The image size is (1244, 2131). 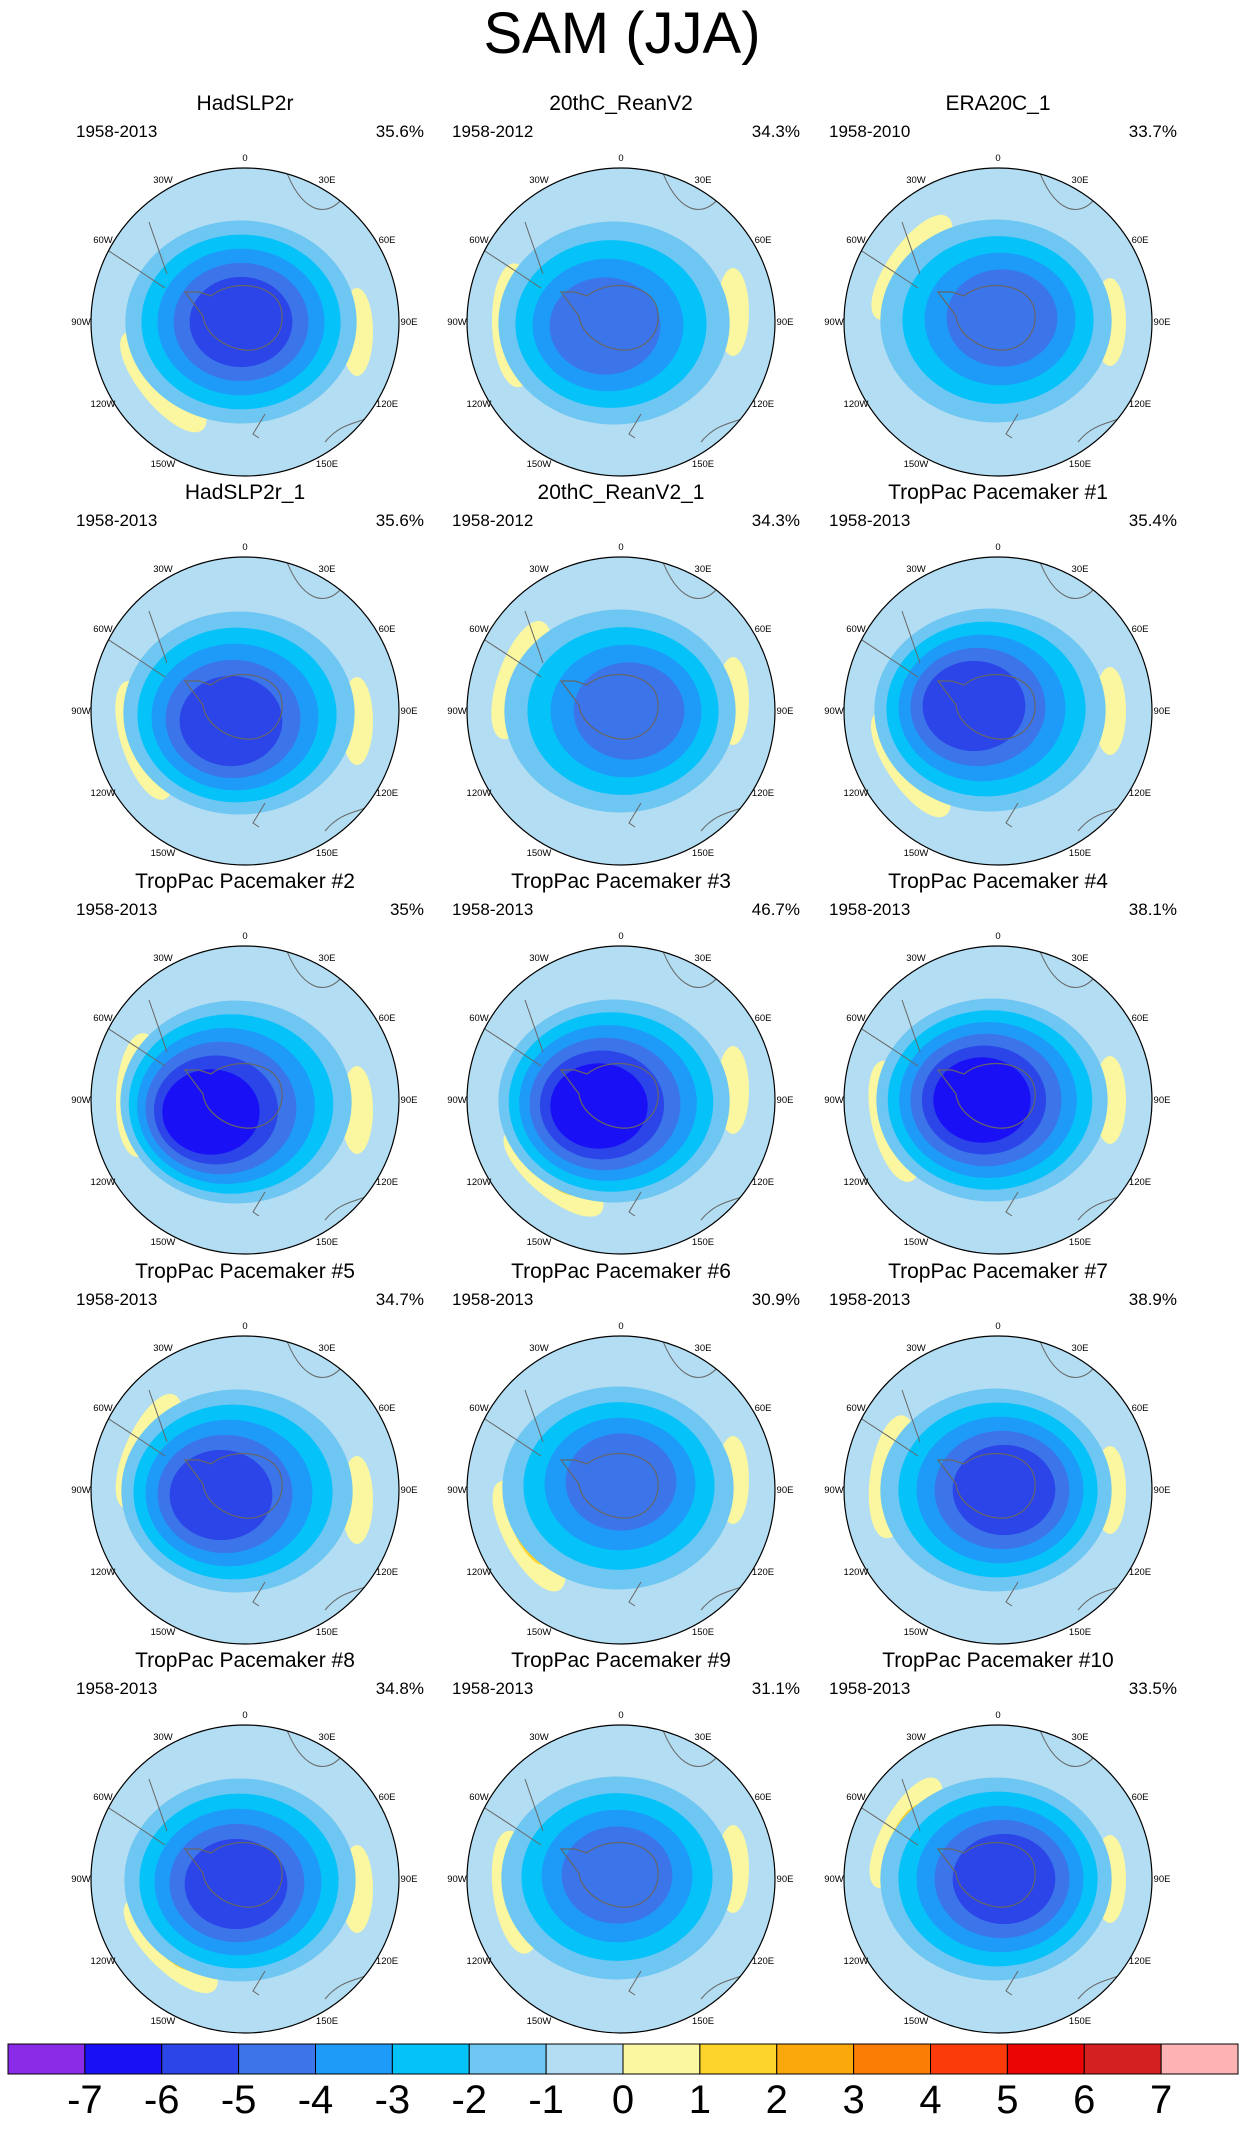 I want to click on panel-title: 20thC_ReanV2, so click(x=621, y=103).